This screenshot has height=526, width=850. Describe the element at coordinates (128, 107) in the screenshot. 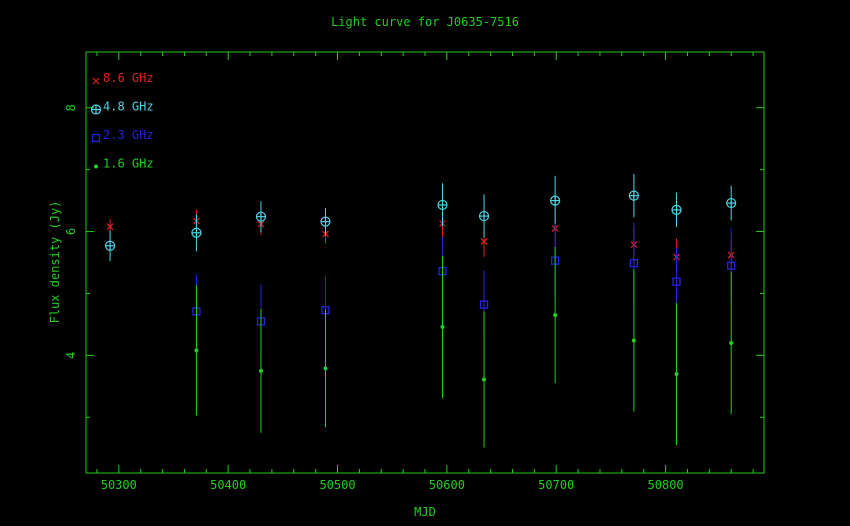

I see `legend-label: 4.8 GHz` at that location.